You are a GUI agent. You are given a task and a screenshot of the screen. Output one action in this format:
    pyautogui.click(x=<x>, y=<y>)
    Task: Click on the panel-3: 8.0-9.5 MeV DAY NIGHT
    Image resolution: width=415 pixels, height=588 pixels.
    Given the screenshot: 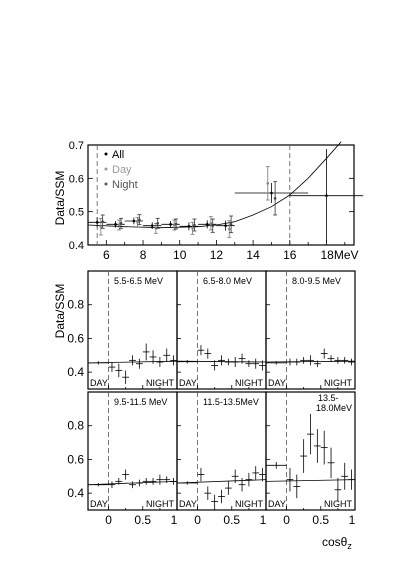 What is the action you would take?
    pyautogui.click(x=310, y=330)
    